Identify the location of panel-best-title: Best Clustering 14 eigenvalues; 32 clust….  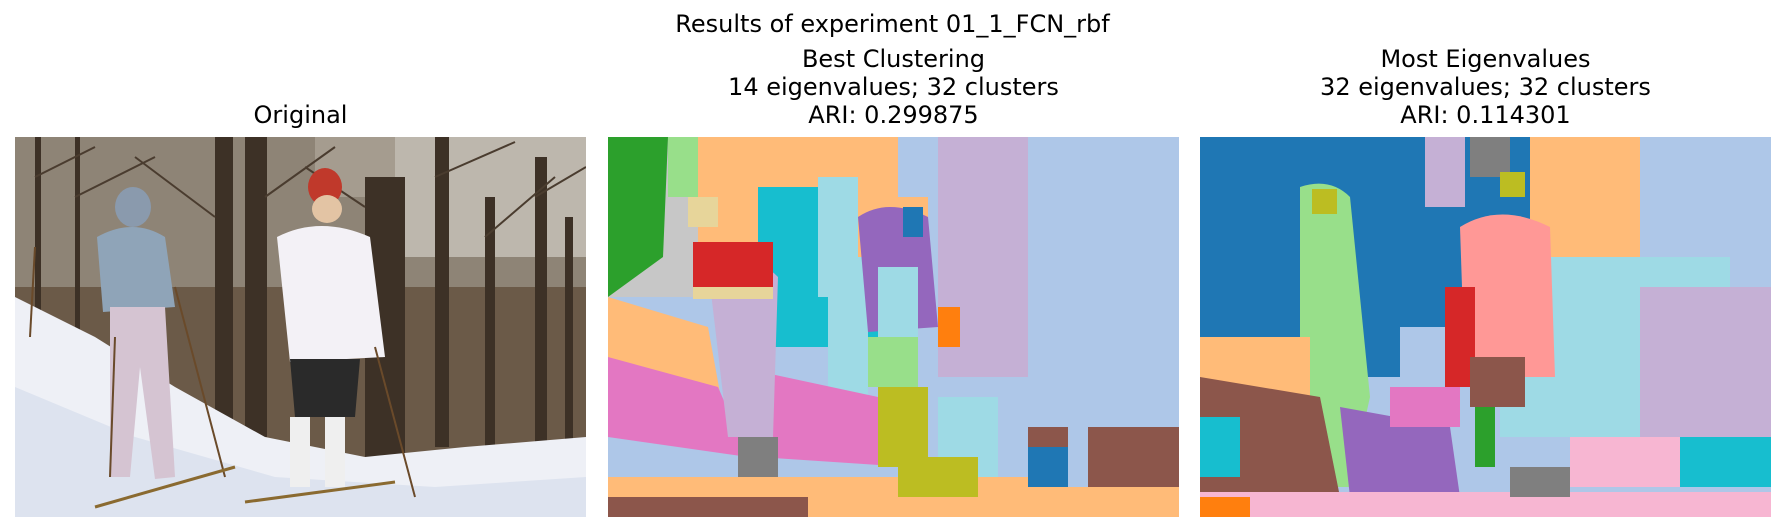
(893, 87).